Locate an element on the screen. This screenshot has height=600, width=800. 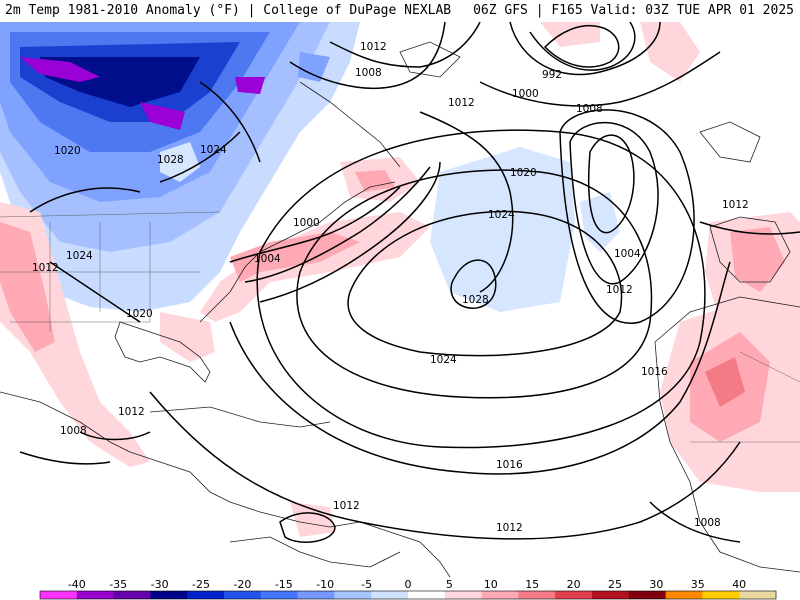
colorbar-ticks: -40 -35 -30 -25 -20 -15 -10 -5 0 5 10 15 20 25 30 35 40 is located at coordinates (407, 584).